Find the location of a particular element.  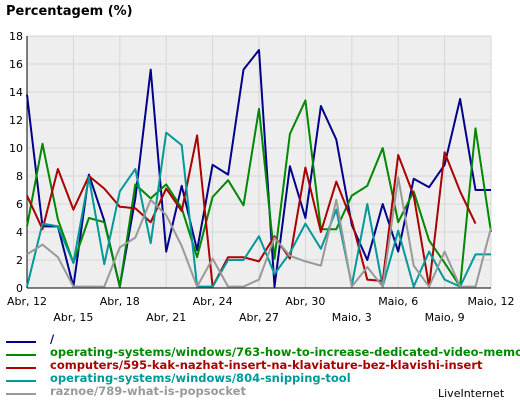

x-tick-label: Abr, 27 is located at coordinates (259, 317).